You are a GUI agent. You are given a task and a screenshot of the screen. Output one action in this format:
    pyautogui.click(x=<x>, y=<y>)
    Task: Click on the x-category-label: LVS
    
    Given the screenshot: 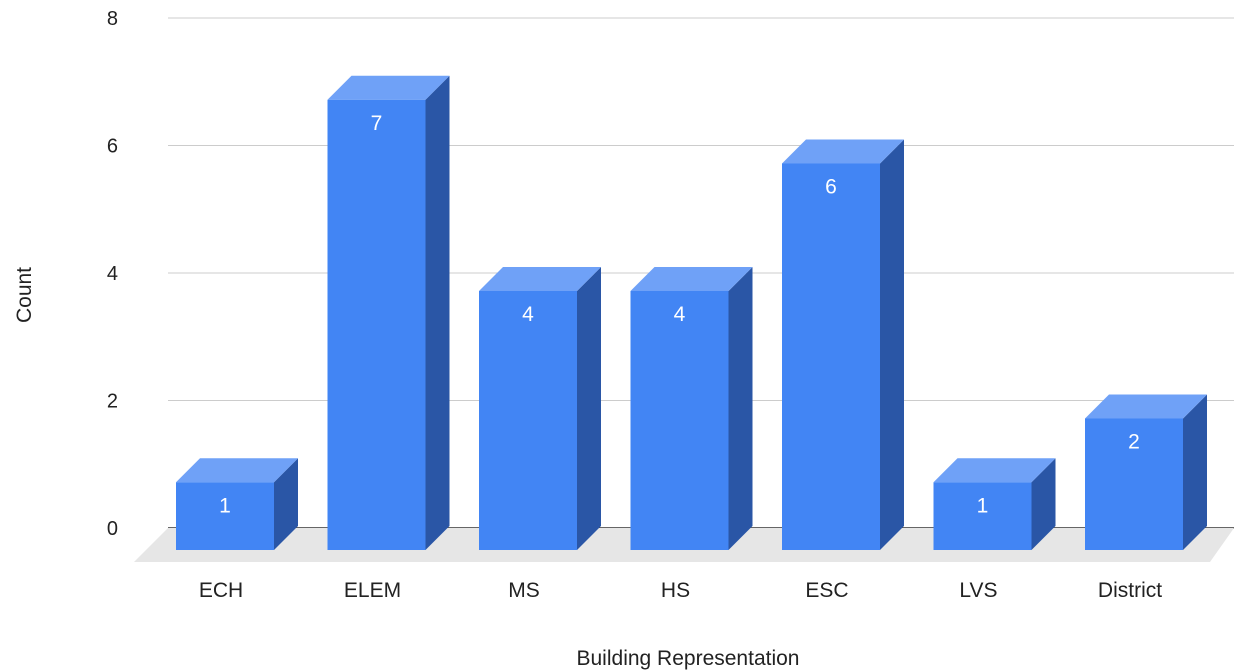 What is the action you would take?
    pyautogui.click(x=978, y=590)
    